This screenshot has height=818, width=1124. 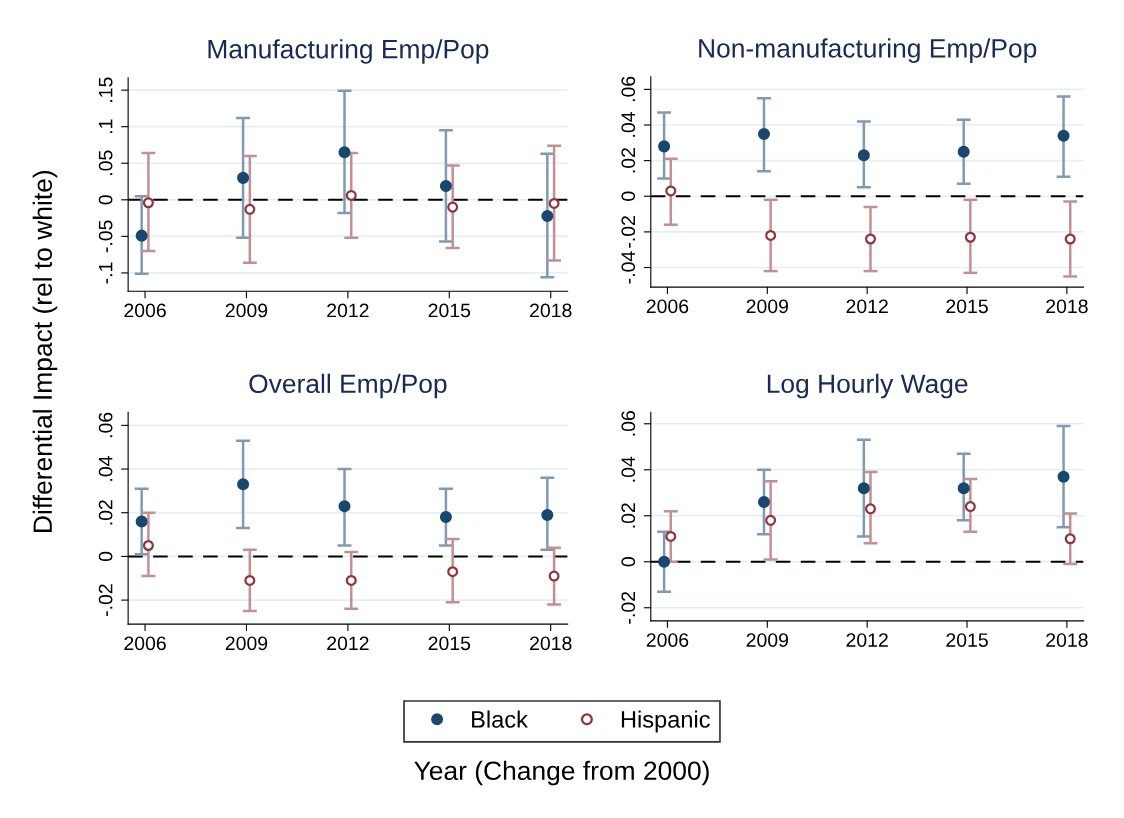 I want to click on chart-title: Overall Emp/Pop, so click(x=348, y=386).